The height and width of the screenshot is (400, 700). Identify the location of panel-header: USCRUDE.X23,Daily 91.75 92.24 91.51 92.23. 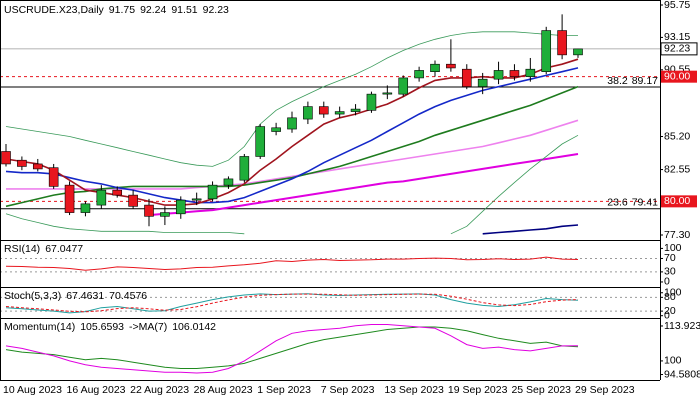
(116, 10).